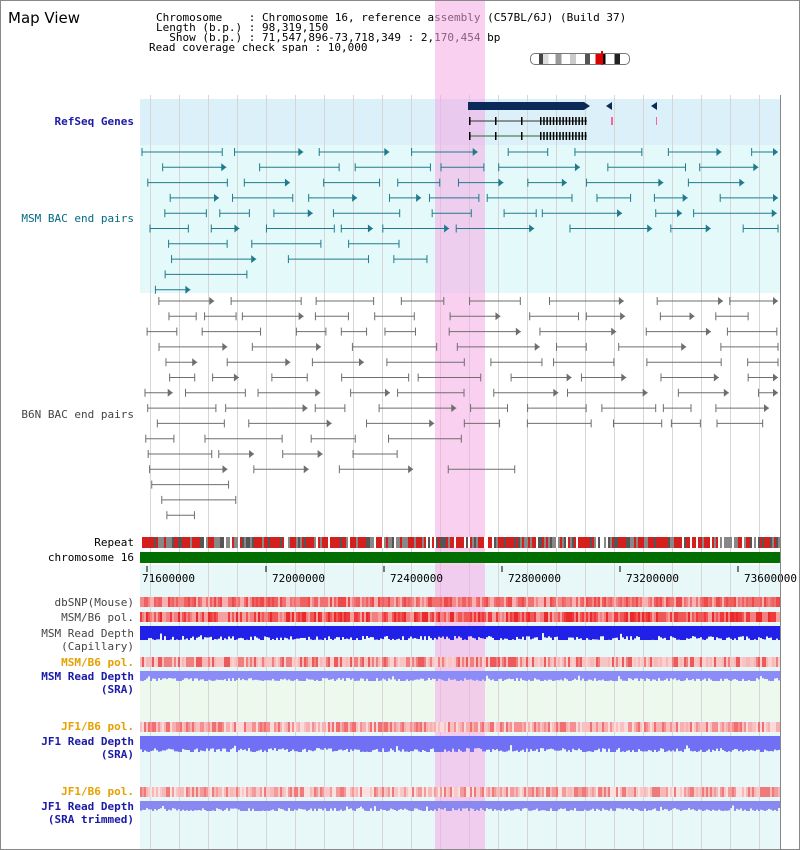 The image size is (800, 850). Describe the element at coordinates (460, 425) in the screenshot. I see `highlight-region` at that location.